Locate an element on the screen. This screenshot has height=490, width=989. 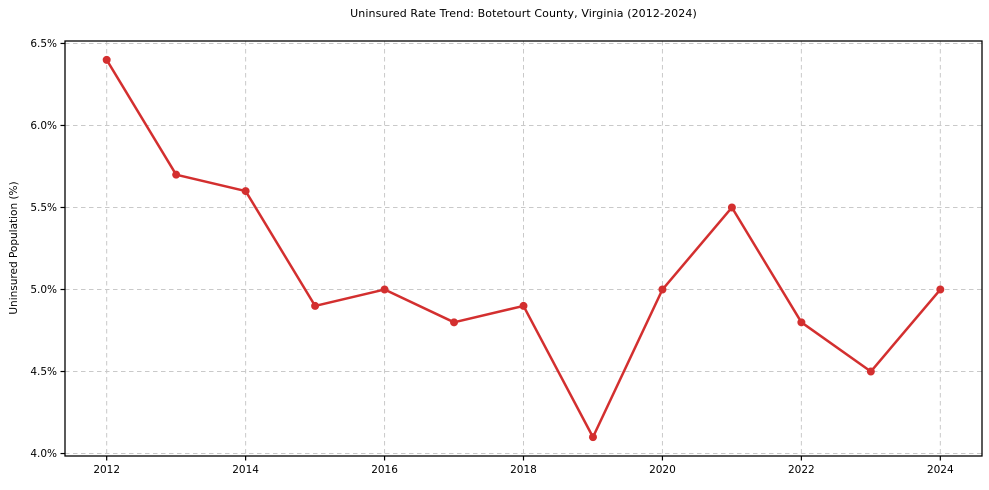
x-tick-label: 2022 is located at coordinates (801, 470).